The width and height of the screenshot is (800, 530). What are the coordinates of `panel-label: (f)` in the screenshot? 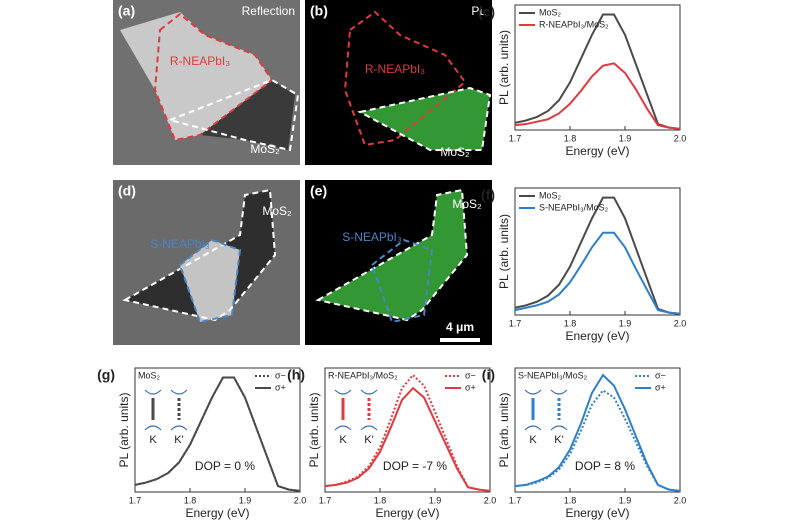 It's located at (488, 195).